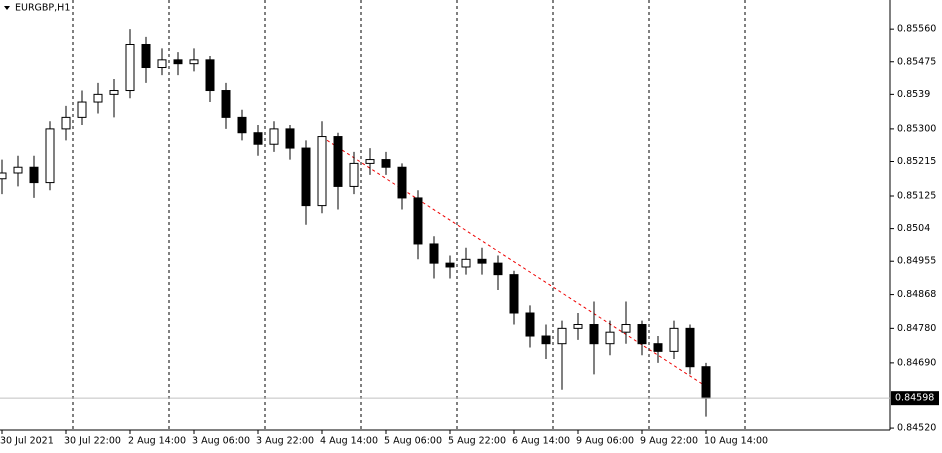 The width and height of the screenshot is (942, 453). I want to click on x-tick-label: 5 Aug 22:00, so click(477, 441).